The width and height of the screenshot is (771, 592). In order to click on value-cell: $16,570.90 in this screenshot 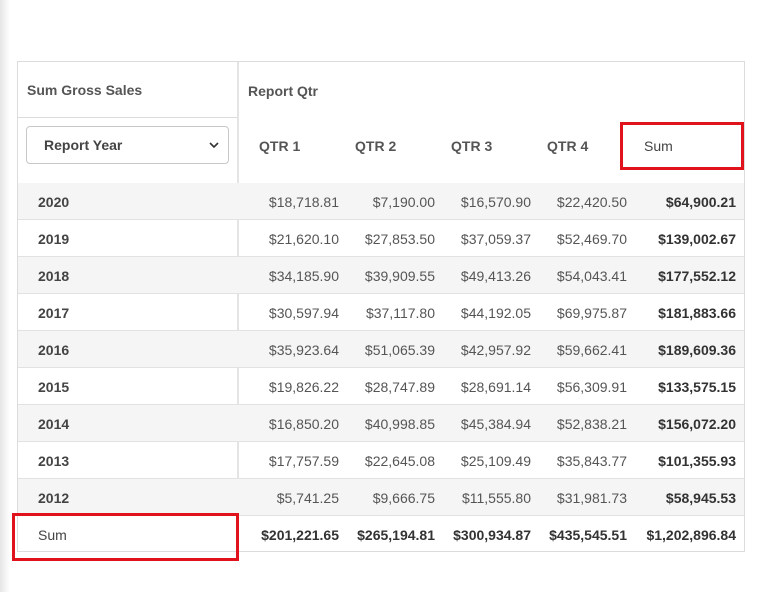, I will do `click(495, 201)`.